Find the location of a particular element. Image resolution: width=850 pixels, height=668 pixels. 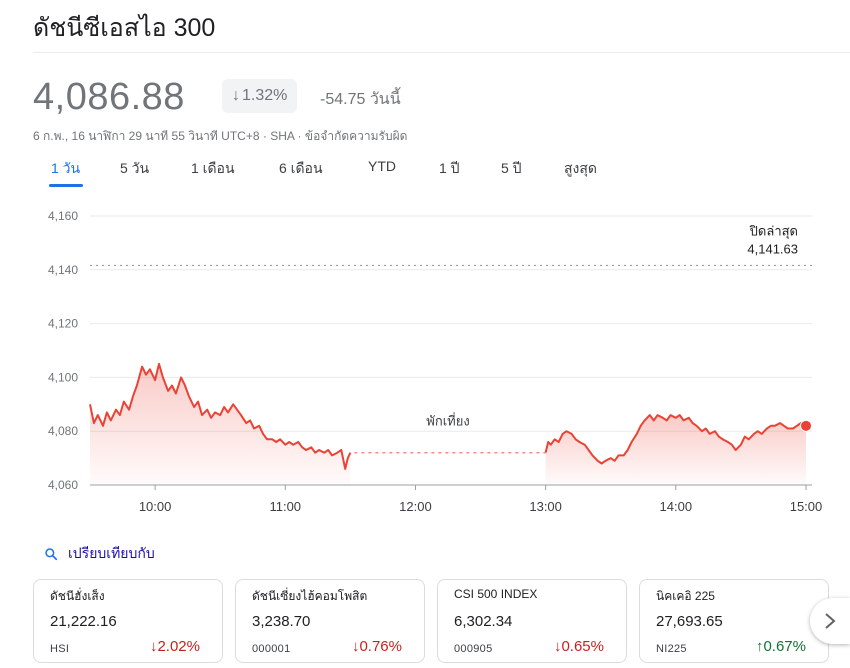

card-value: 27,693.65 is located at coordinates (689, 621).